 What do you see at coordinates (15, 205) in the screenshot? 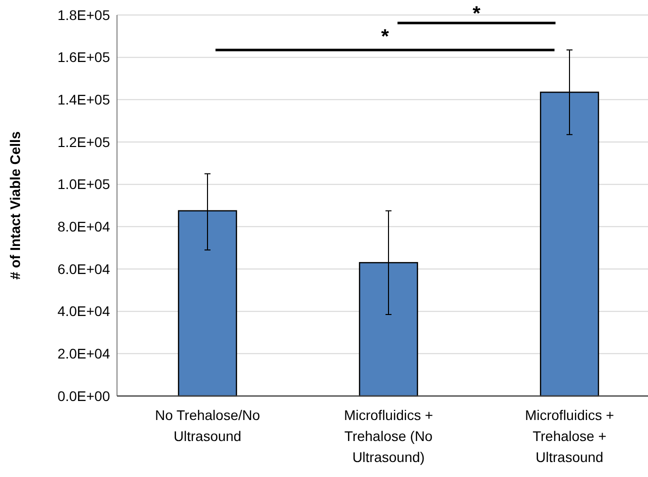
I see `y-axis-title: # of Intact Viable Cells` at bounding box center [15, 205].